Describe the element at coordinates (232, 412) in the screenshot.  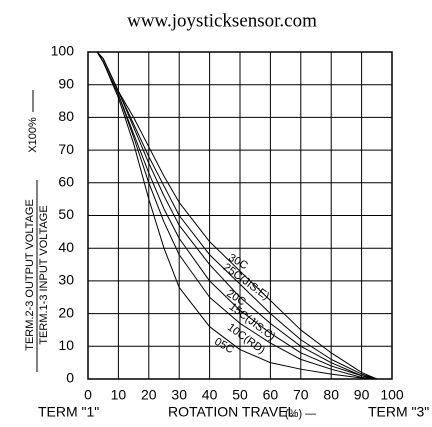
I see `x-label: ROTATION TRAVEL` at that location.